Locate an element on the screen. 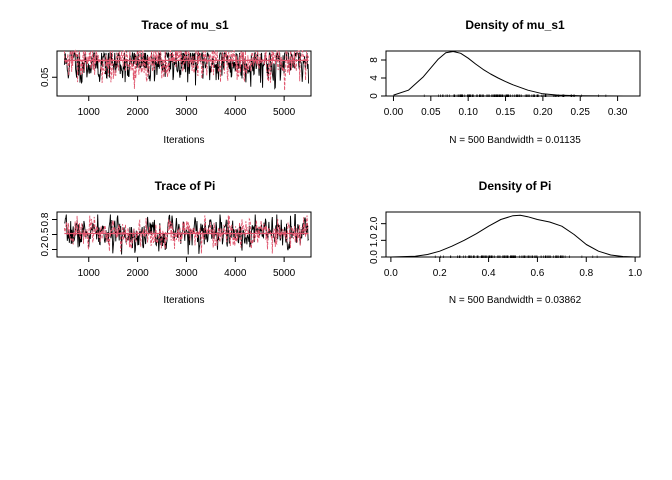 This screenshot has width=672, height=480. y-tick-label: 2.0 is located at coordinates (374, 223).